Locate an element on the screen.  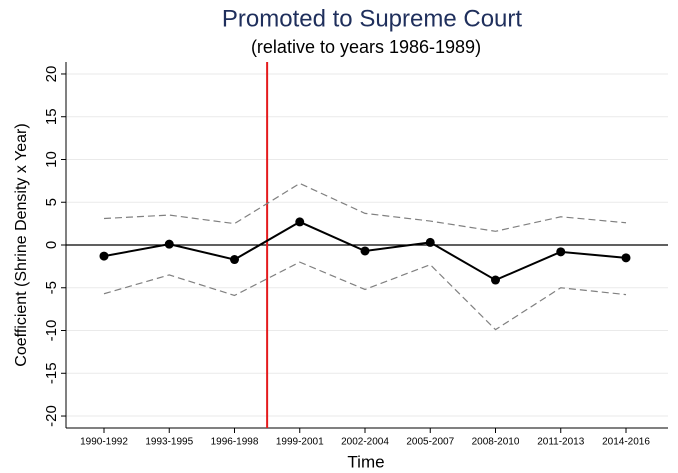
x-tick-label: 2002-2004 is located at coordinates (365, 442).